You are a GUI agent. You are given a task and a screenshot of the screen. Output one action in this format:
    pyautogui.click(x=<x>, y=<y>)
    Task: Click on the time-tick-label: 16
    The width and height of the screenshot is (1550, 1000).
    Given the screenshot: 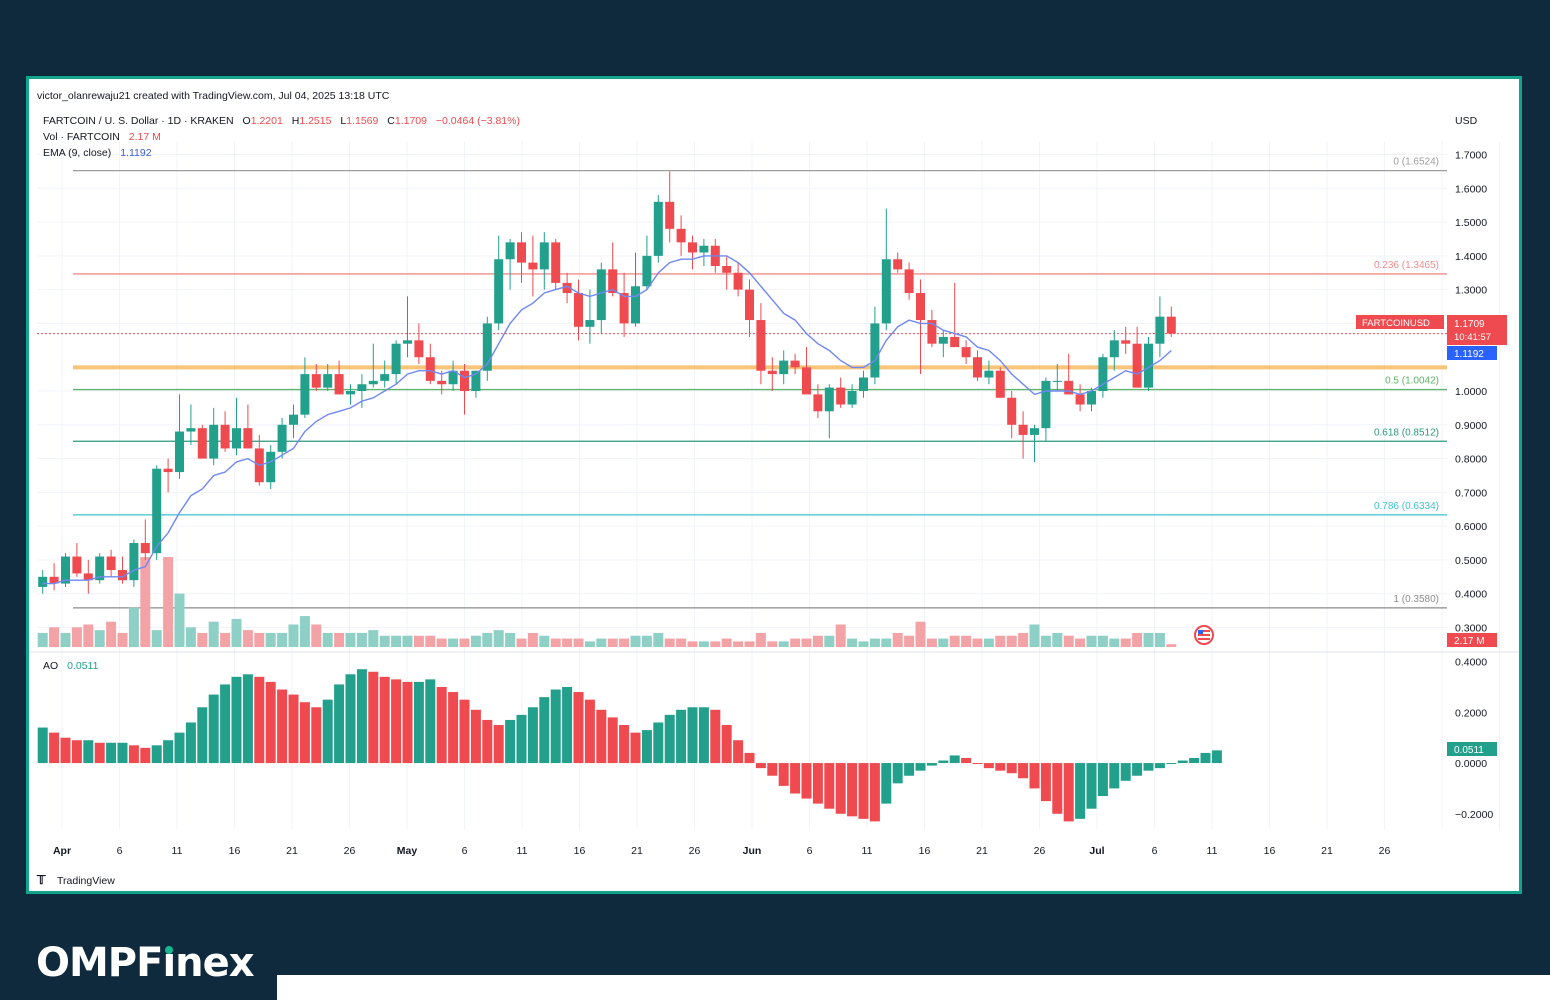 What is the action you would take?
    pyautogui.click(x=235, y=851)
    